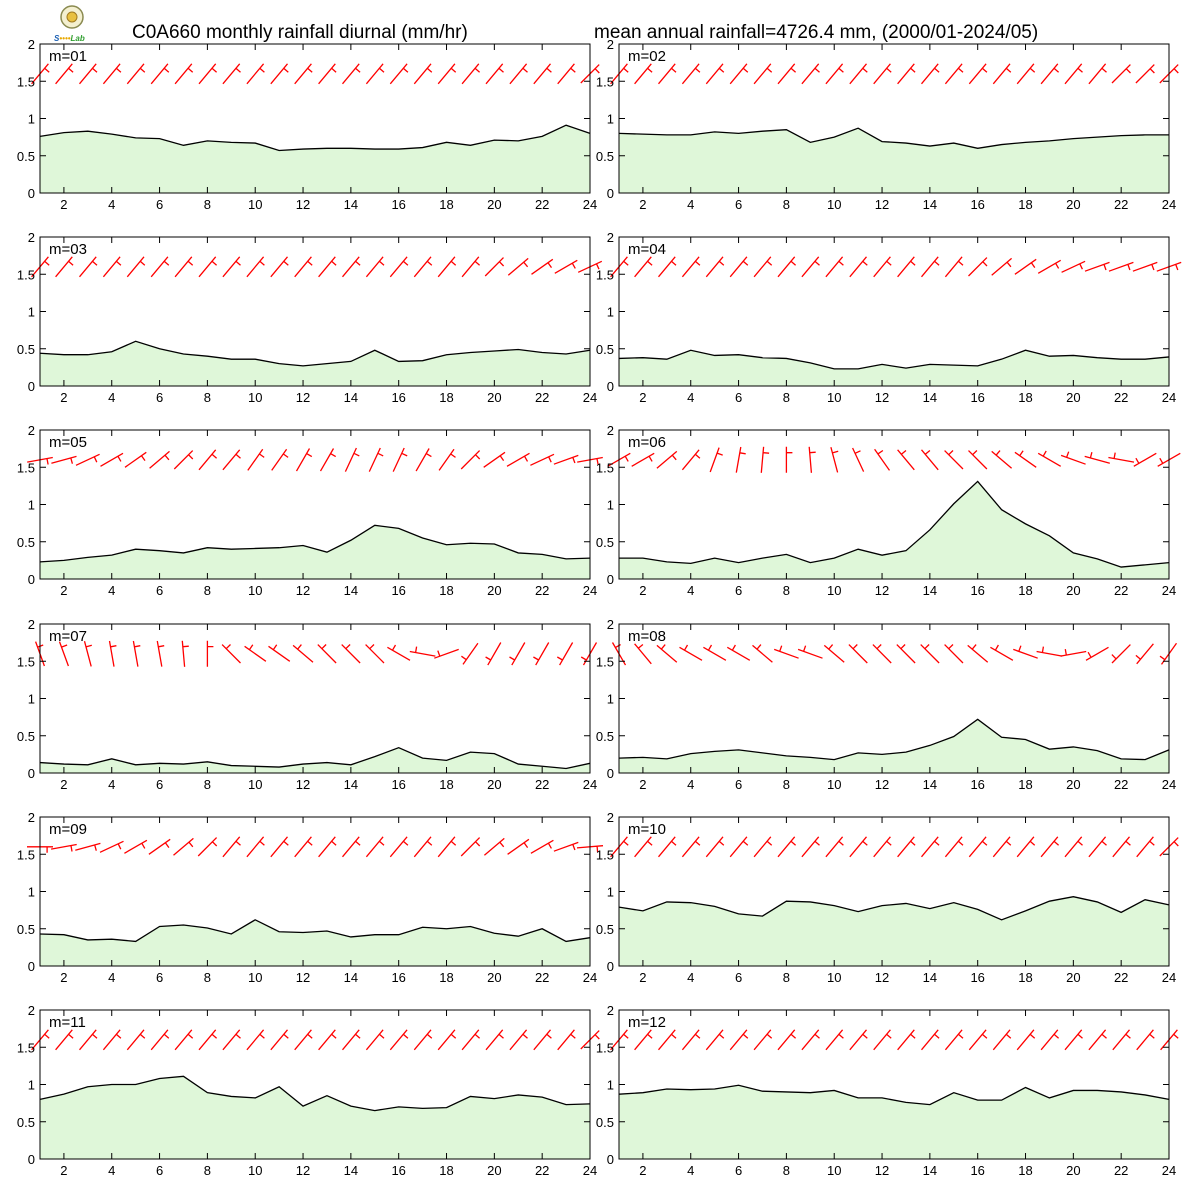 The height and width of the screenshot is (1200, 1200). I want to click on panel-label: m=10, so click(647, 829).